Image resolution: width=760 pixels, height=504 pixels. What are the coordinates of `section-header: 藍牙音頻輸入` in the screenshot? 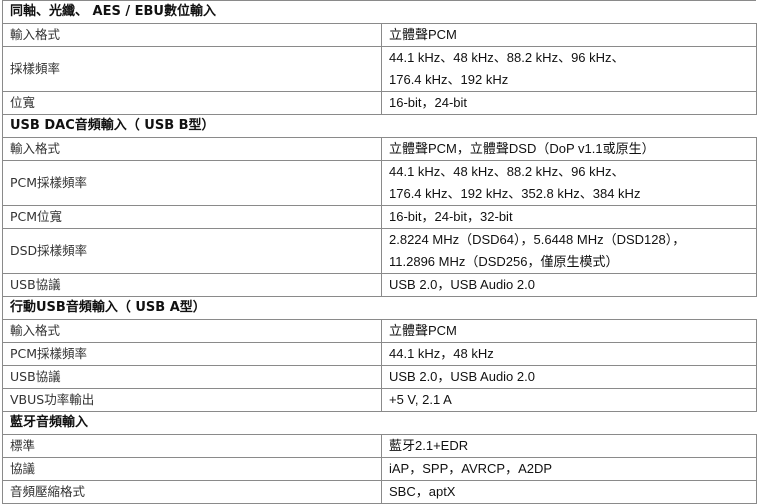 It's located at (379, 423).